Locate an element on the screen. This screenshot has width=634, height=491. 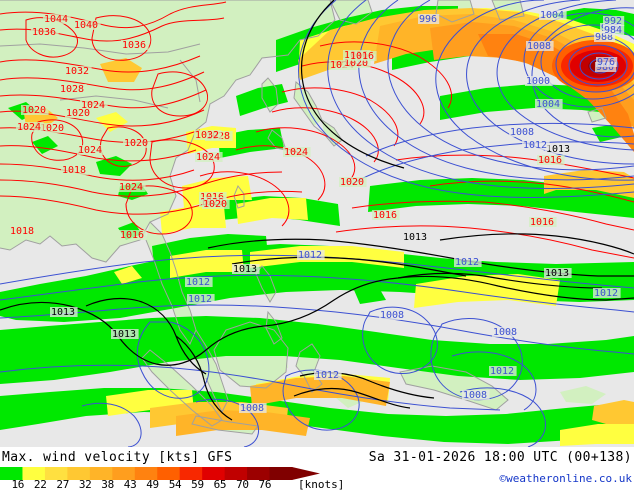
color-scale-tick: 65 is located at coordinates (220, 484).